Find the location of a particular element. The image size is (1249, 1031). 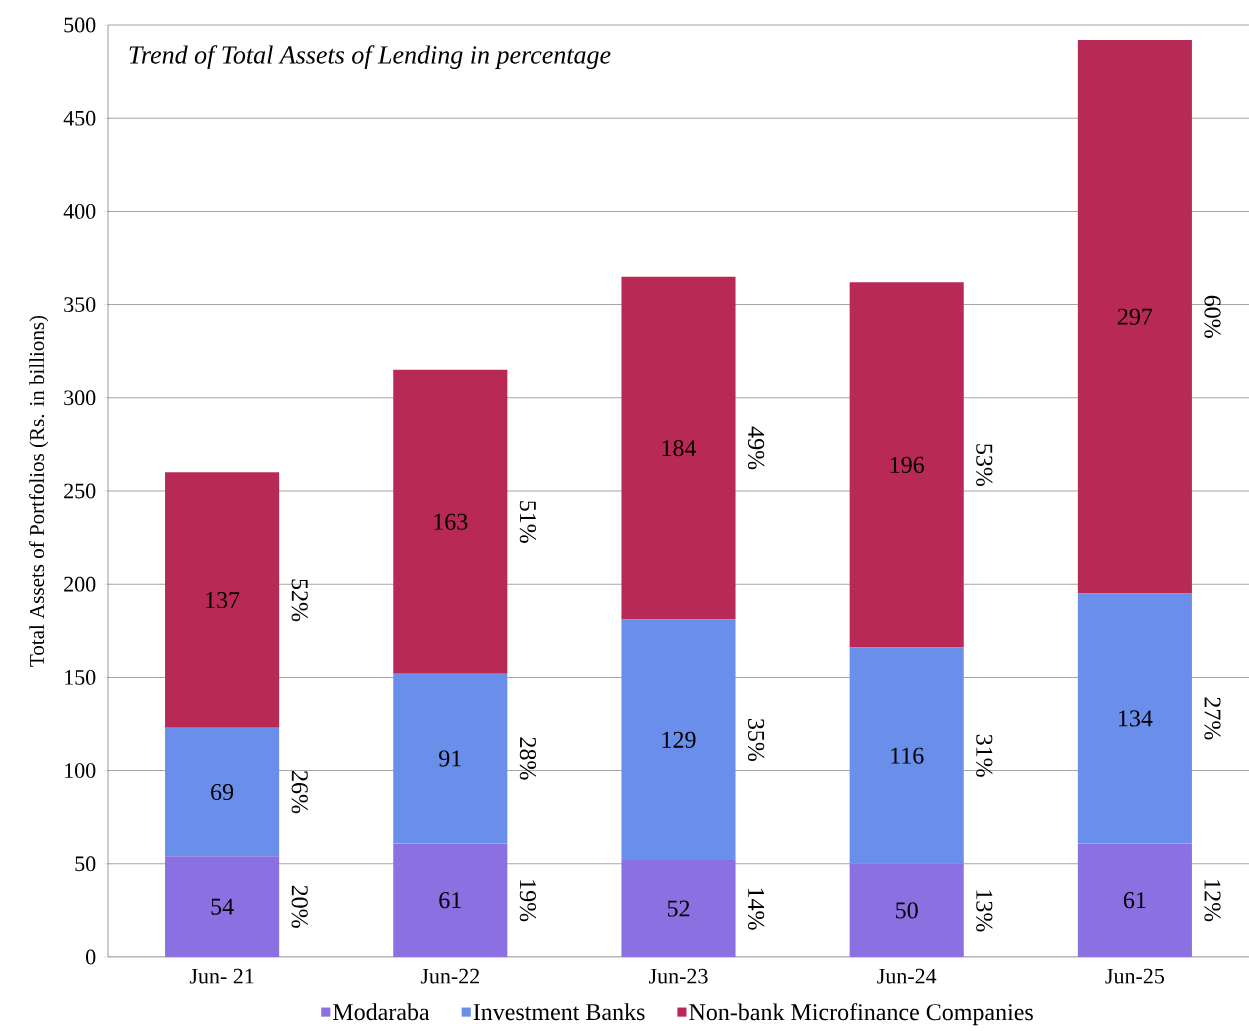

legend-label: Non-bank Microfinance Companies is located at coordinates (861, 1014).